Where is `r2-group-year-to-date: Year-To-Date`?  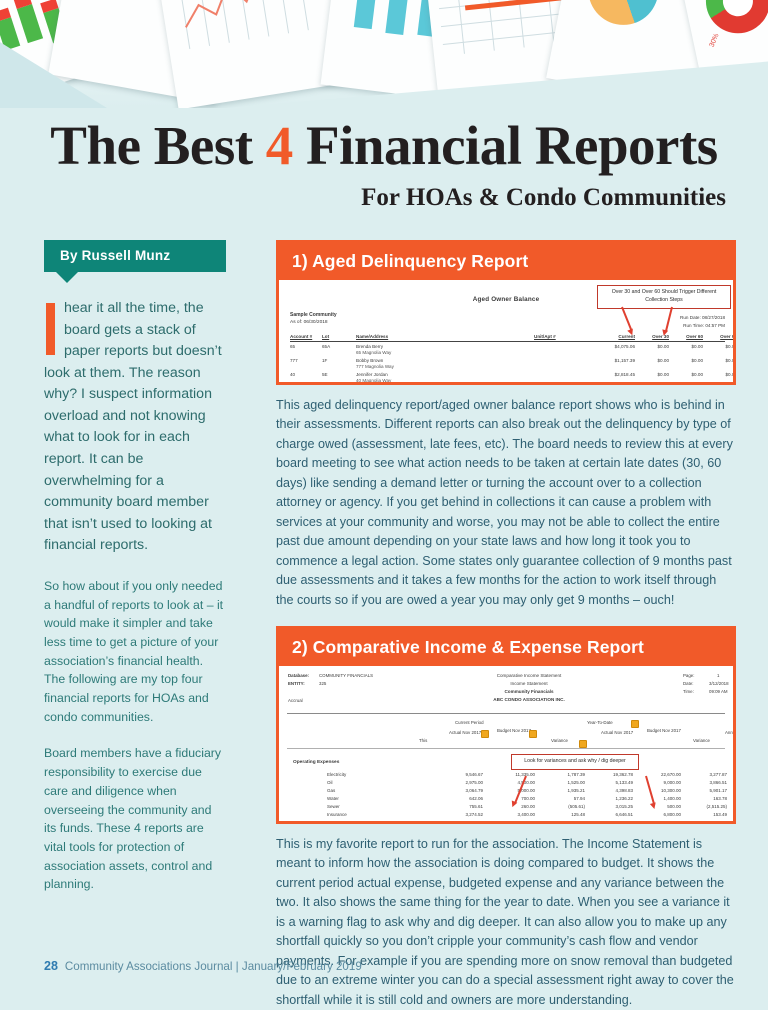
r2-group-year-to-date: Year-To-Date is located at coordinates (600, 722).